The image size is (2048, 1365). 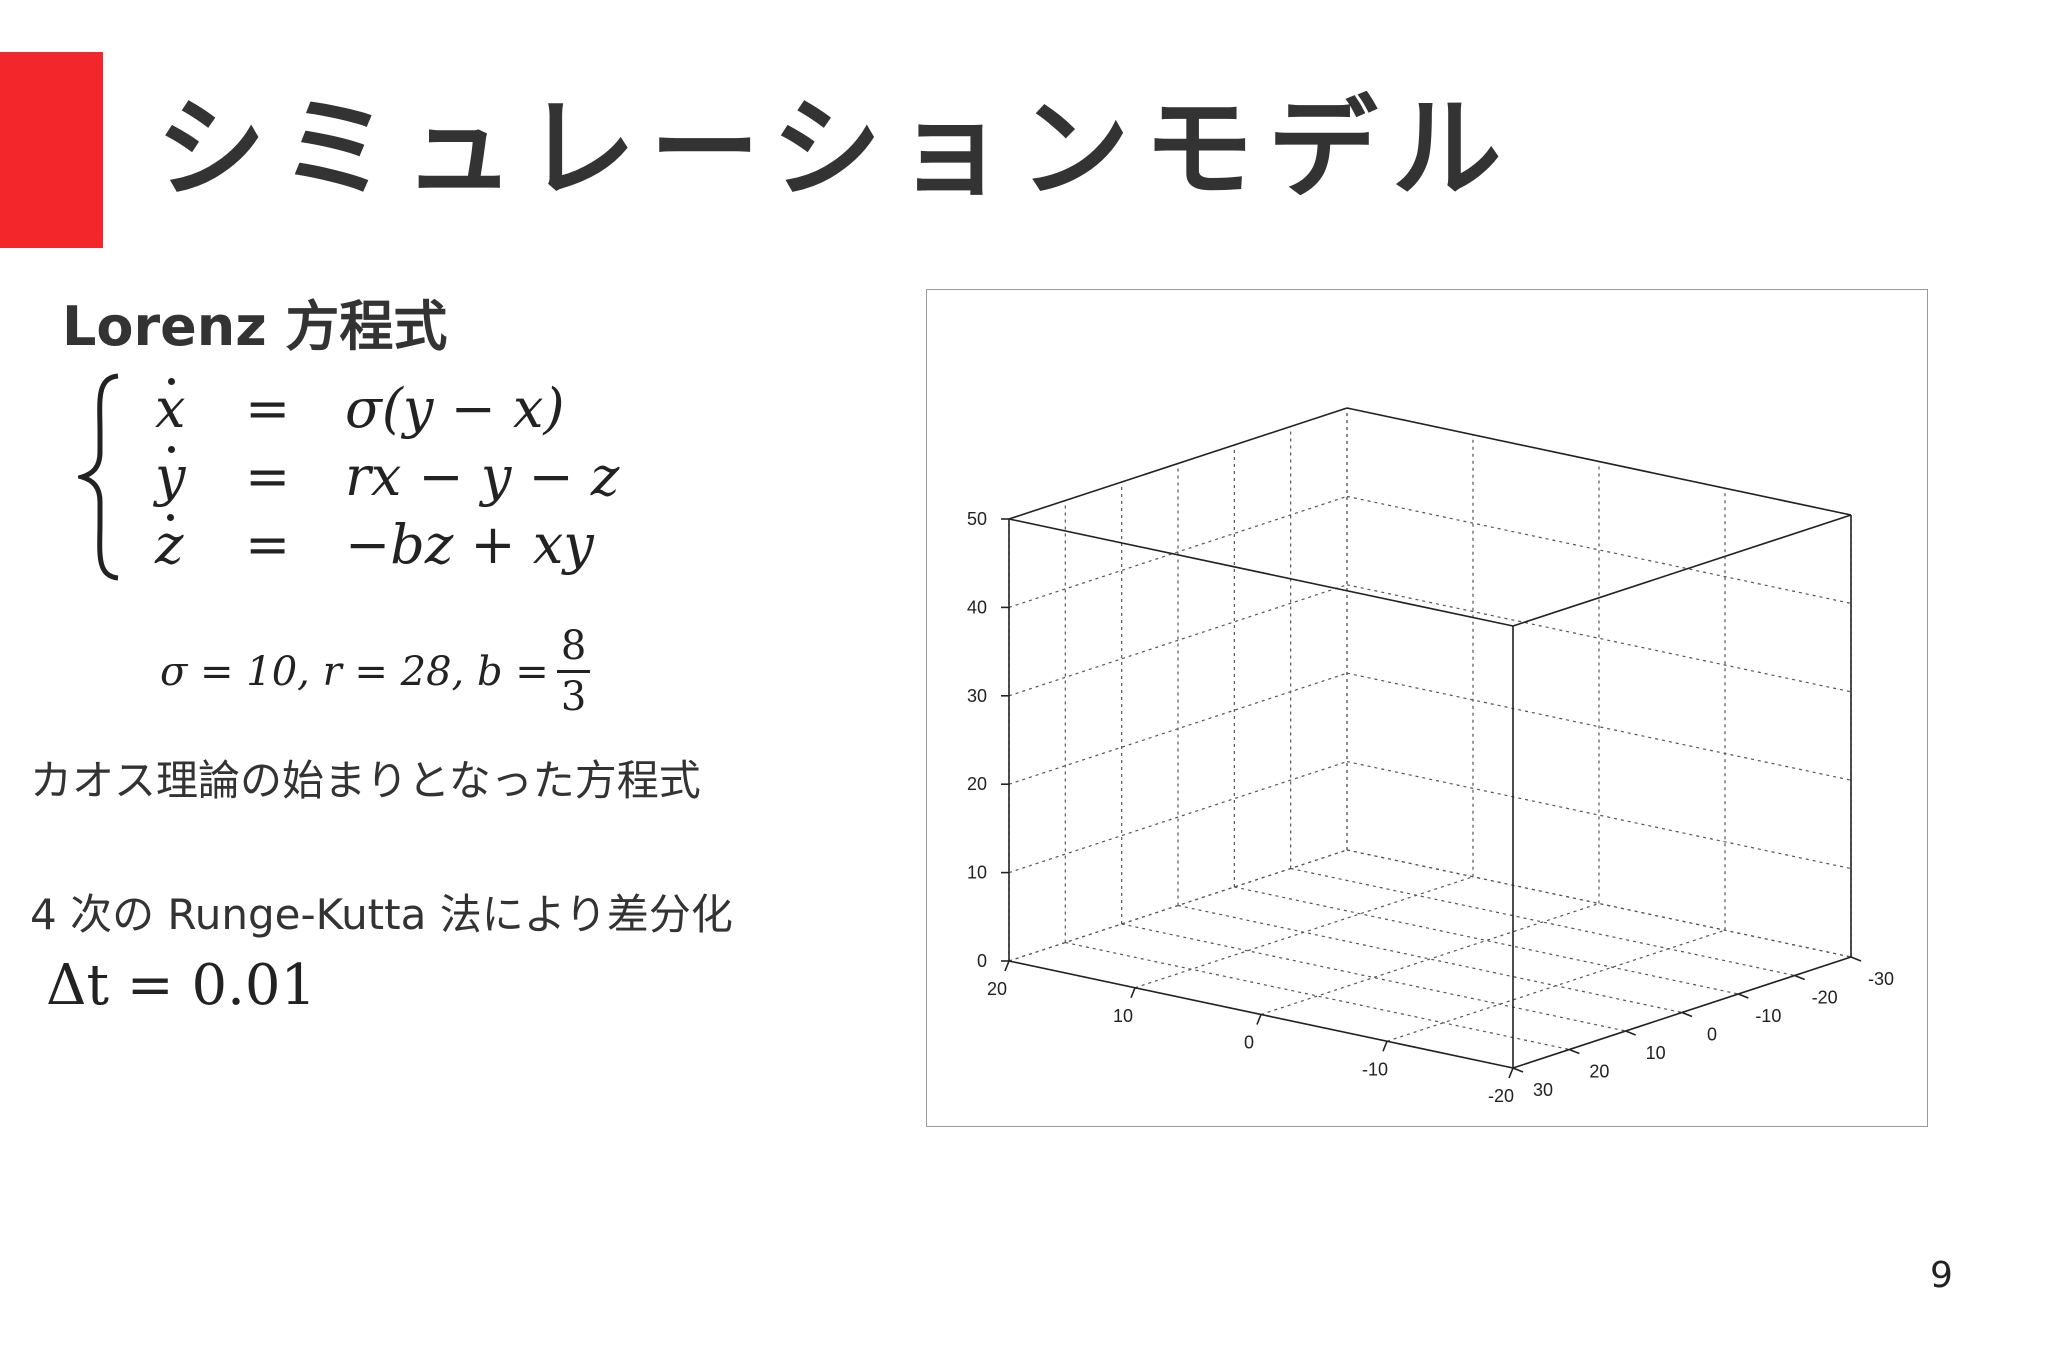 What do you see at coordinates (982, 961) in the screenshot?
I see `z-tick-label: 0` at bounding box center [982, 961].